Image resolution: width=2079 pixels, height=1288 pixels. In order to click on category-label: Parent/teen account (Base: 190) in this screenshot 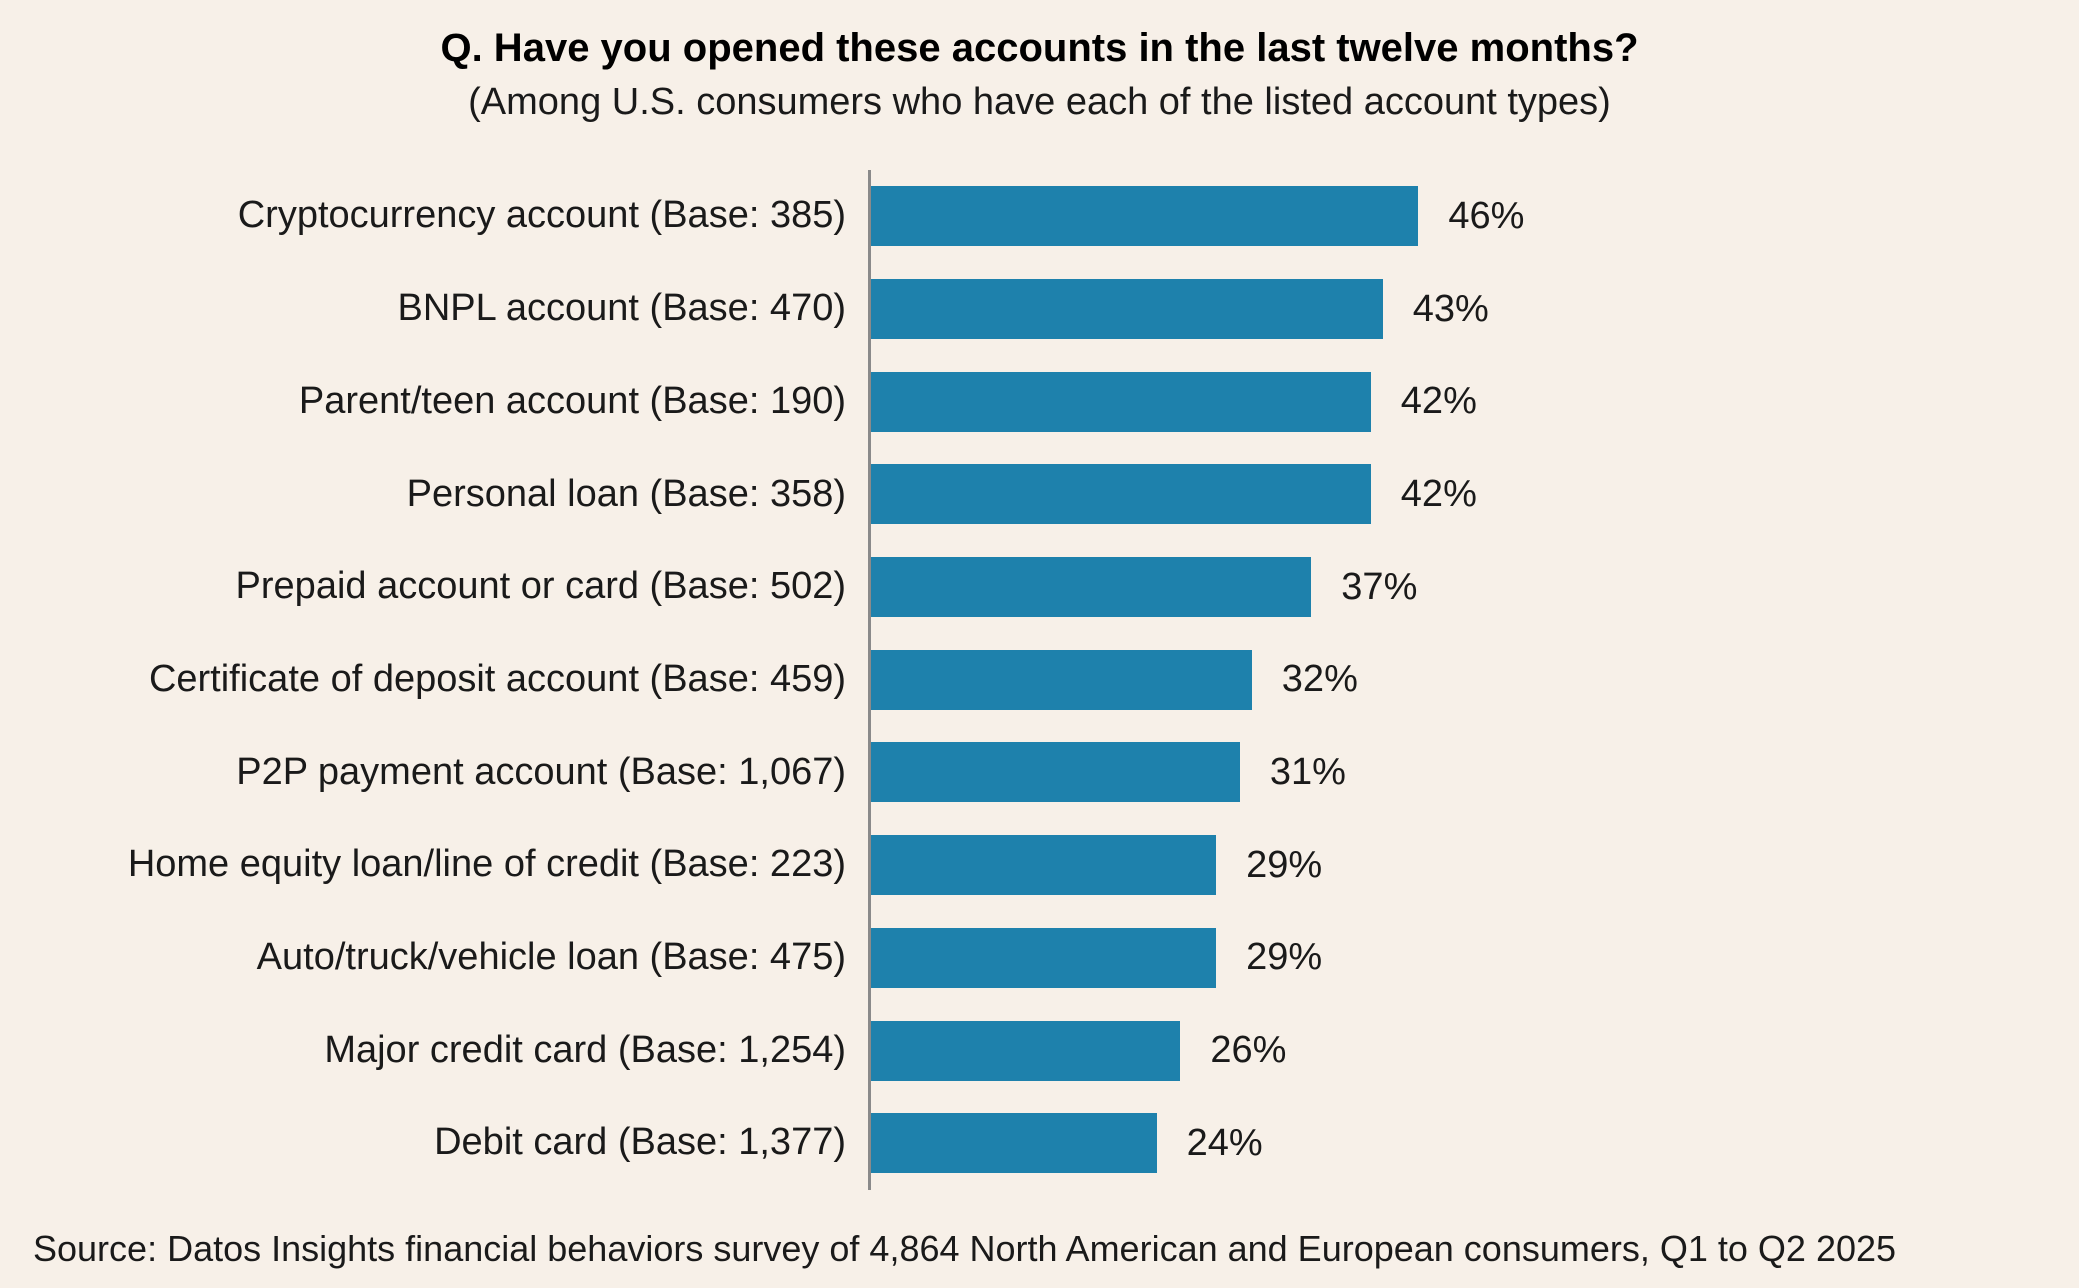, I will do `click(572, 400)`.